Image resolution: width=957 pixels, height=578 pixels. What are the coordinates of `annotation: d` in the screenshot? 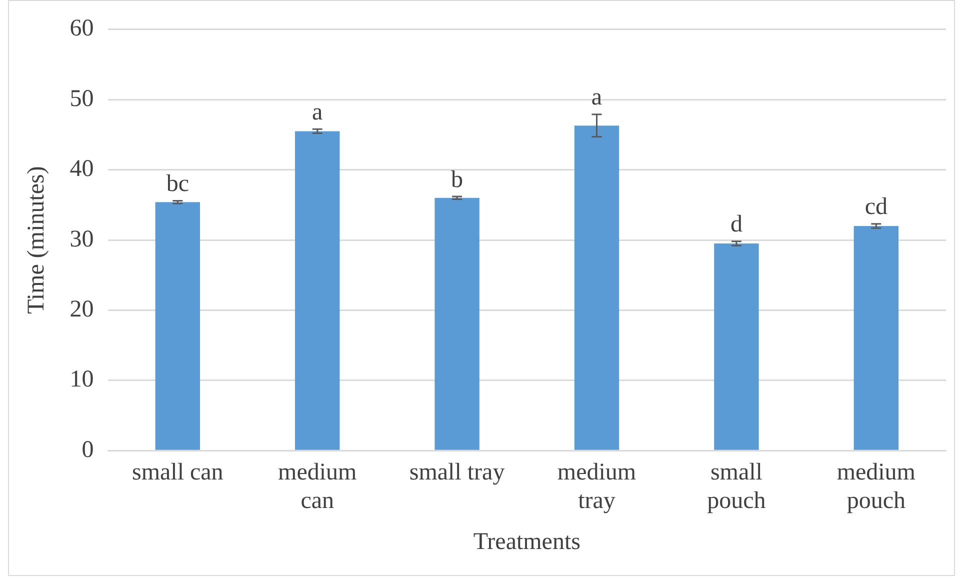 It's located at (736, 225).